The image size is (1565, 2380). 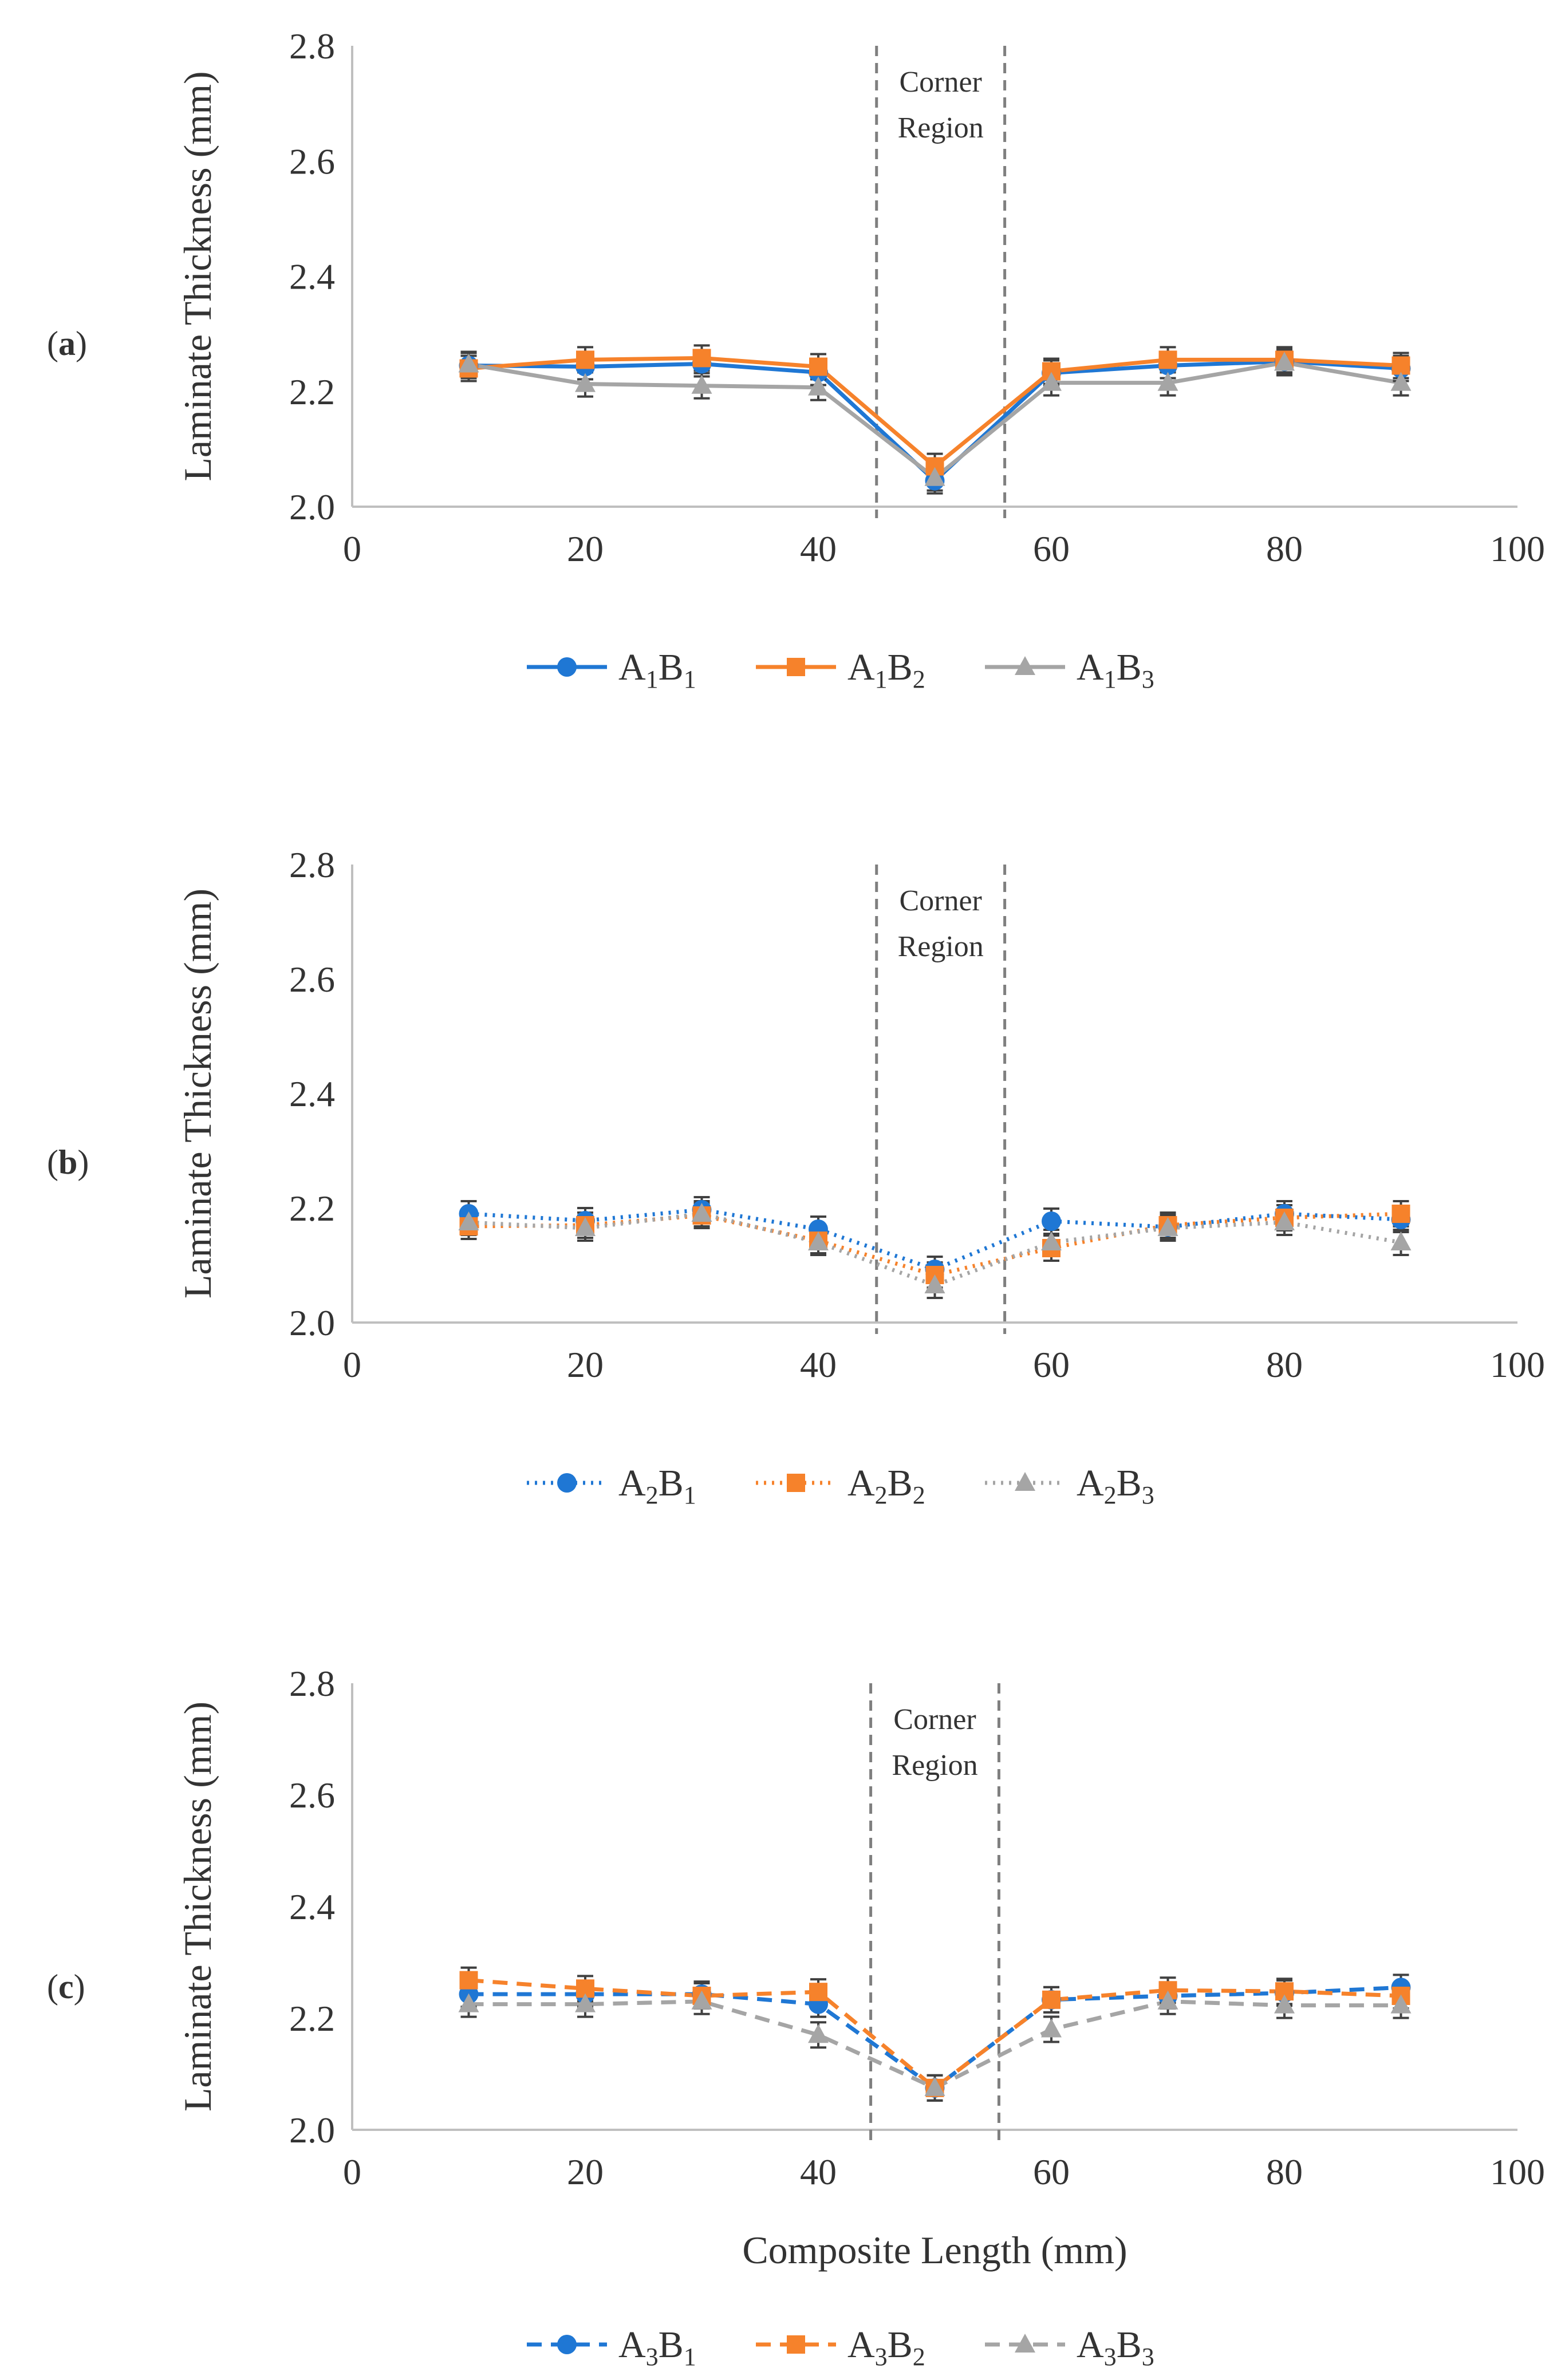 What do you see at coordinates (819, 2172) in the screenshot?
I see `x-tick-label: 40` at bounding box center [819, 2172].